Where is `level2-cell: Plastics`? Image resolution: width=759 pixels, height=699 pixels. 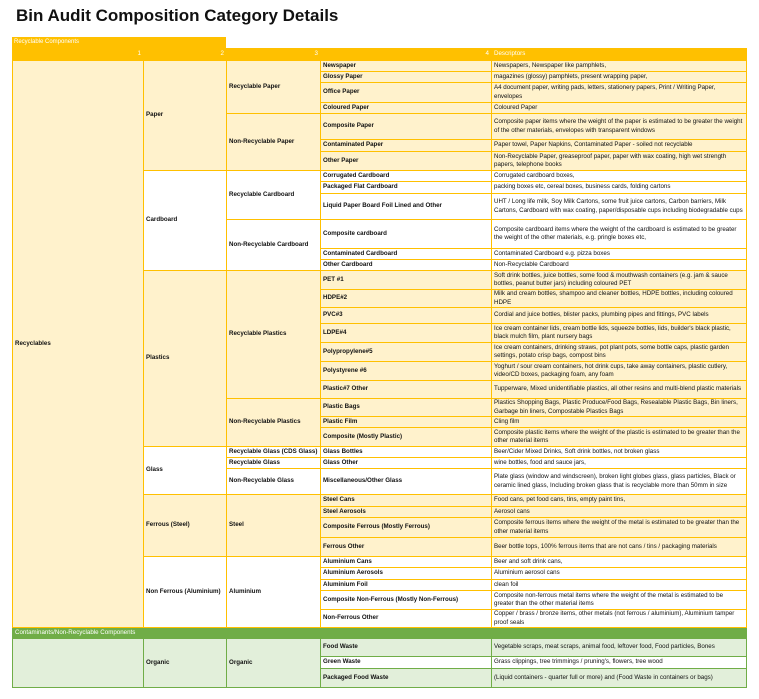 level2-cell: Plastics is located at coordinates (185, 358).